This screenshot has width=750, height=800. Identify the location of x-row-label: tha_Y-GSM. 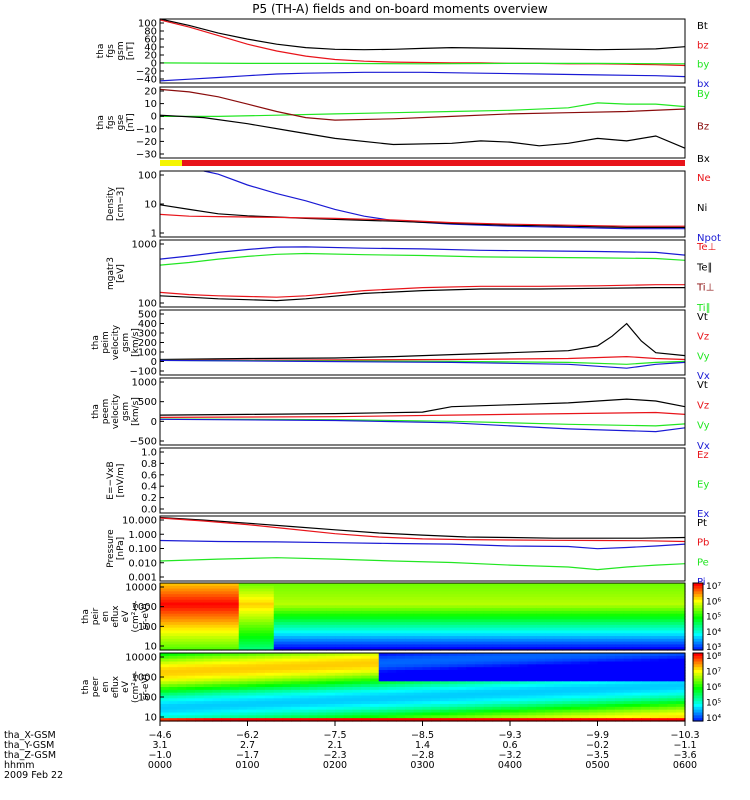
(29, 745).